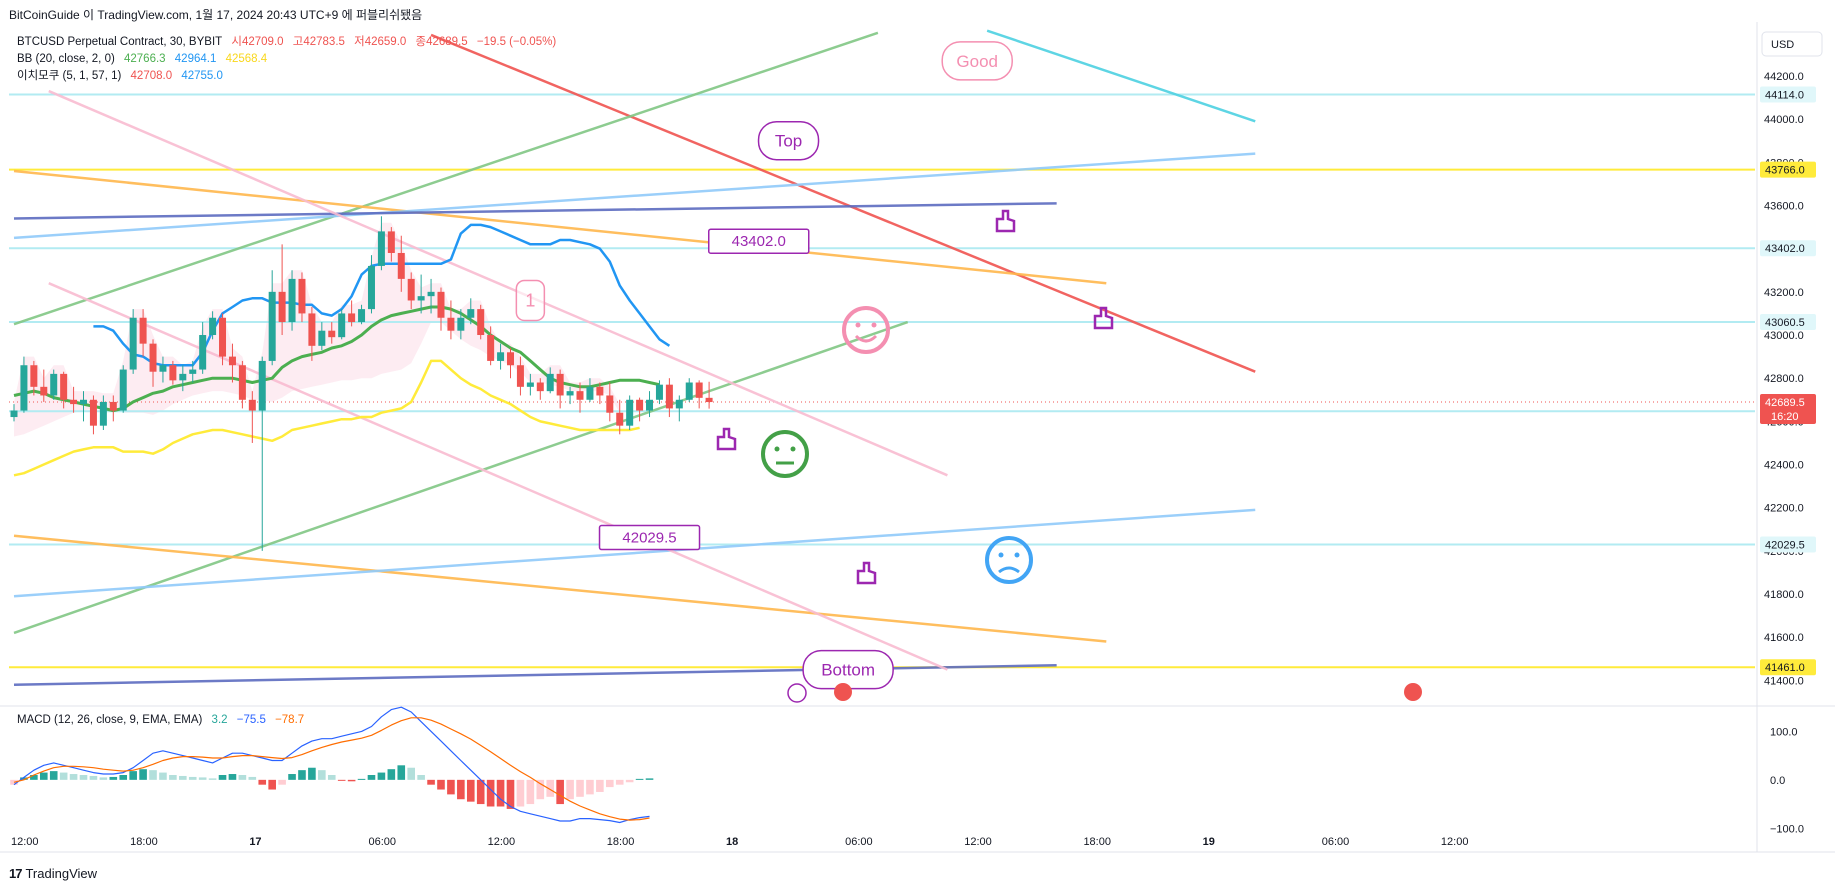  What do you see at coordinates (977, 61) in the screenshot?
I see `callout-box` at bounding box center [977, 61].